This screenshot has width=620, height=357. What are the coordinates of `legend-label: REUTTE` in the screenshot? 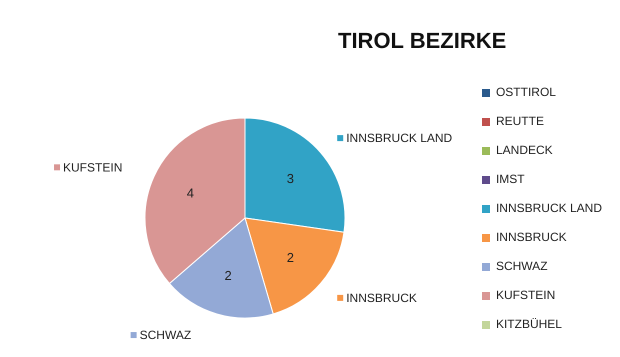 It's located at (520, 121).